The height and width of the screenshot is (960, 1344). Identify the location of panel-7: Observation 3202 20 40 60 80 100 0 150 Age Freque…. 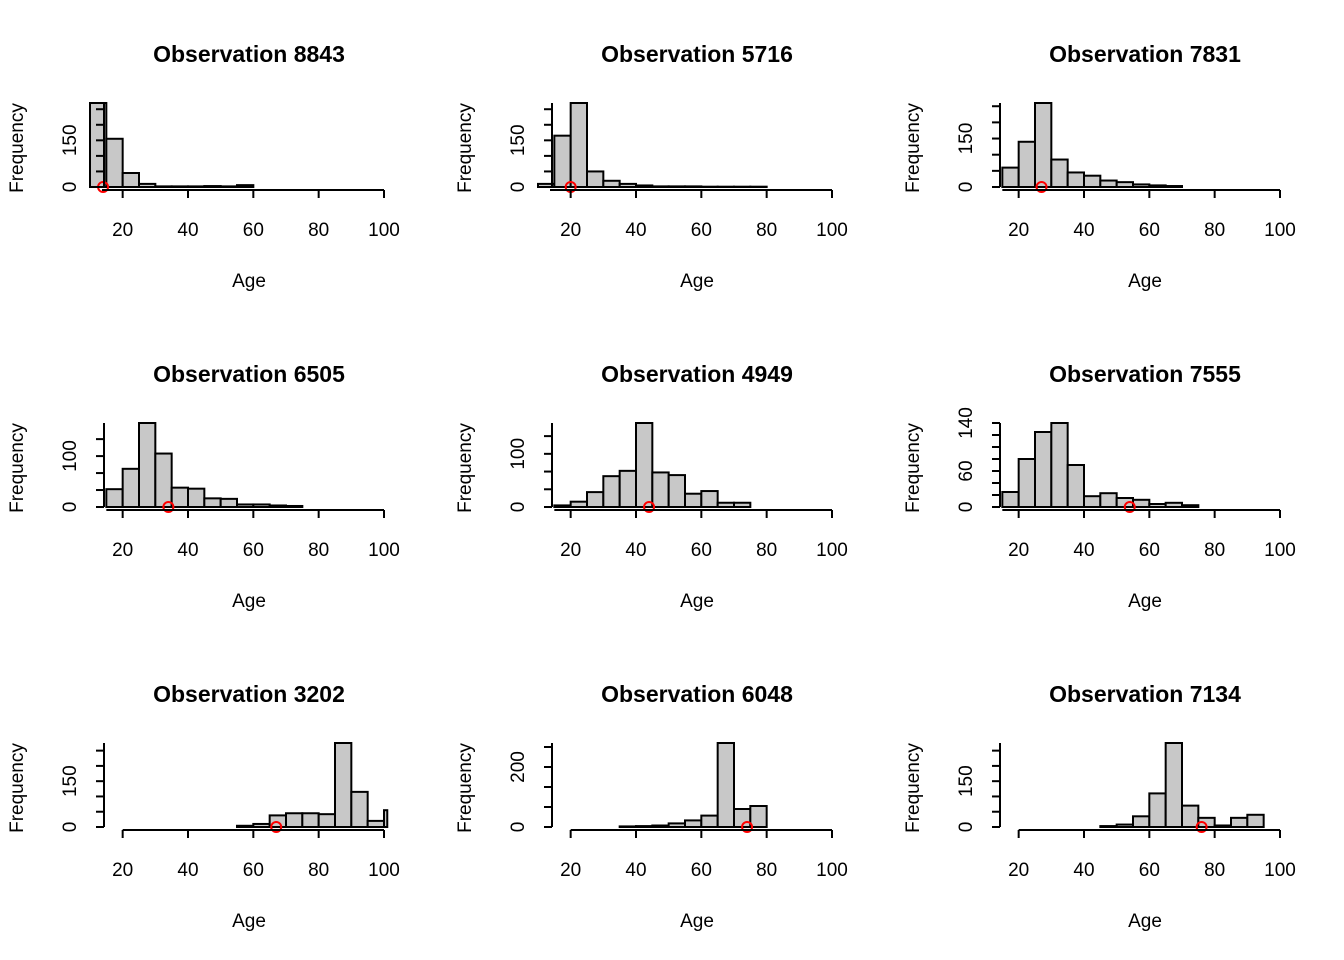
(203, 806).